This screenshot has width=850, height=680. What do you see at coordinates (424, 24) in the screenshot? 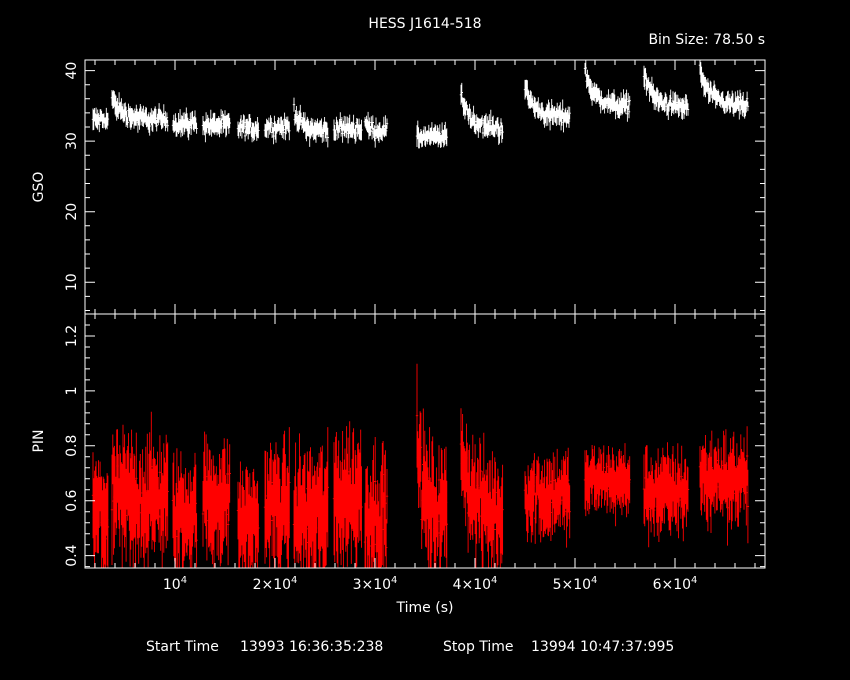
I see `chart-title: HESS J1614-518` at bounding box center [424, 24].